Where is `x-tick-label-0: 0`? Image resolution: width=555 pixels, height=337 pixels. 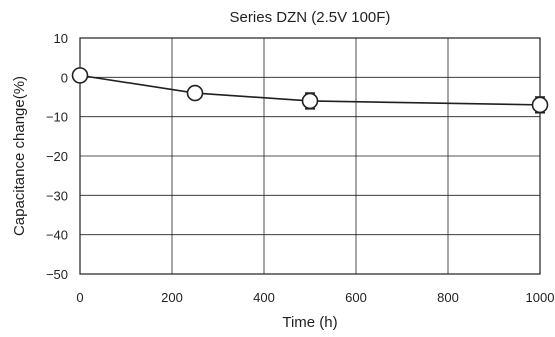
x-tick-label-0: 0 is located at coordinates (79, 297).